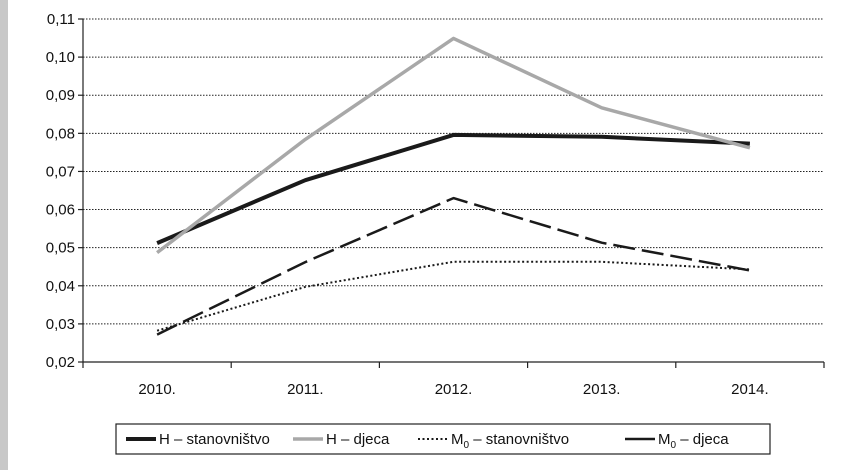 The height and width of the screenshot is (470, 844). Describe the element at coordinates (214, 439) in the screenshot. I see `legend-label: H – stanovništvo` at that location.